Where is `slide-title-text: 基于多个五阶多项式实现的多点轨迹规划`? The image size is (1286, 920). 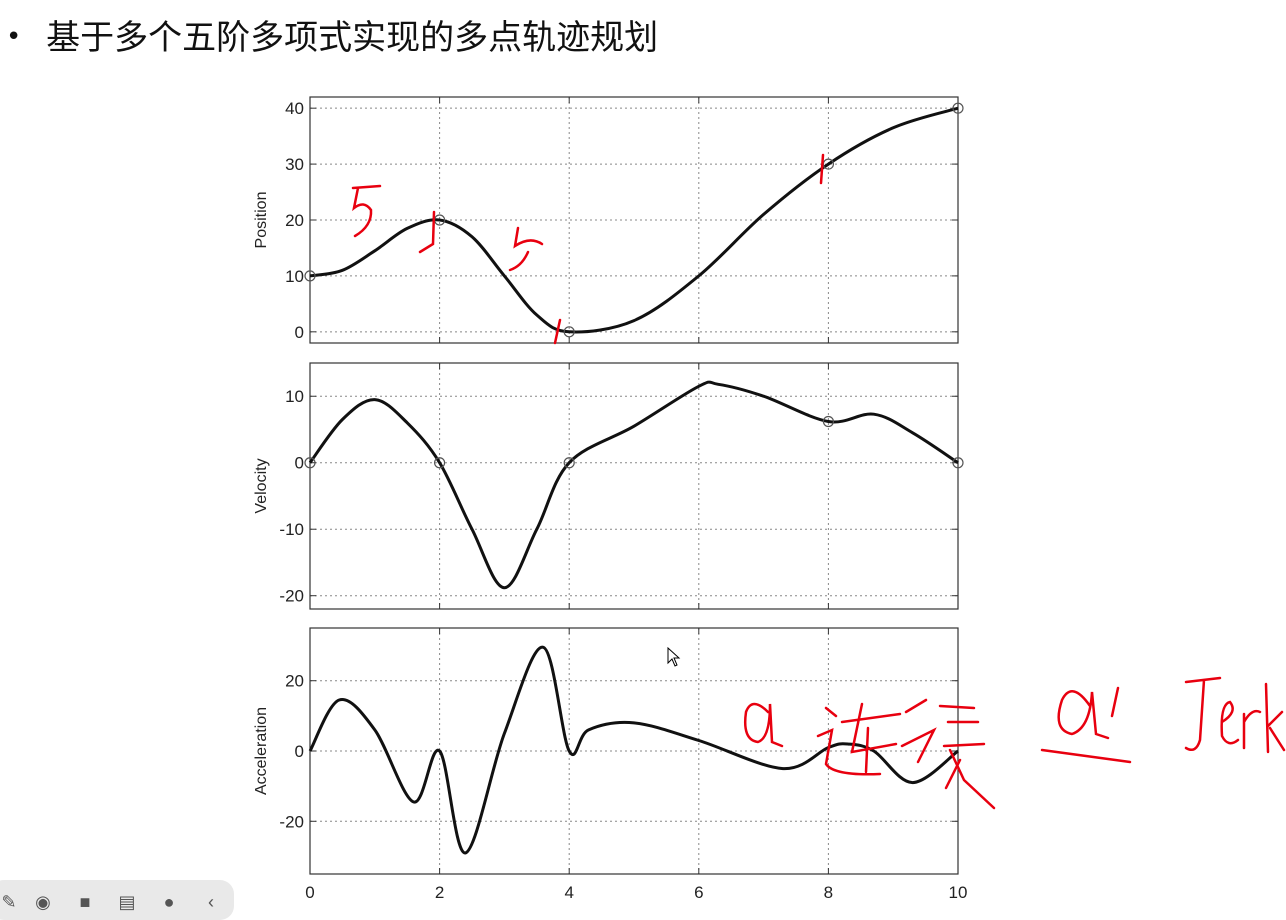 slide-title-text: 基于多个五阶多项式实现的多点轨迹规划 is located at coordinates (352, 38).